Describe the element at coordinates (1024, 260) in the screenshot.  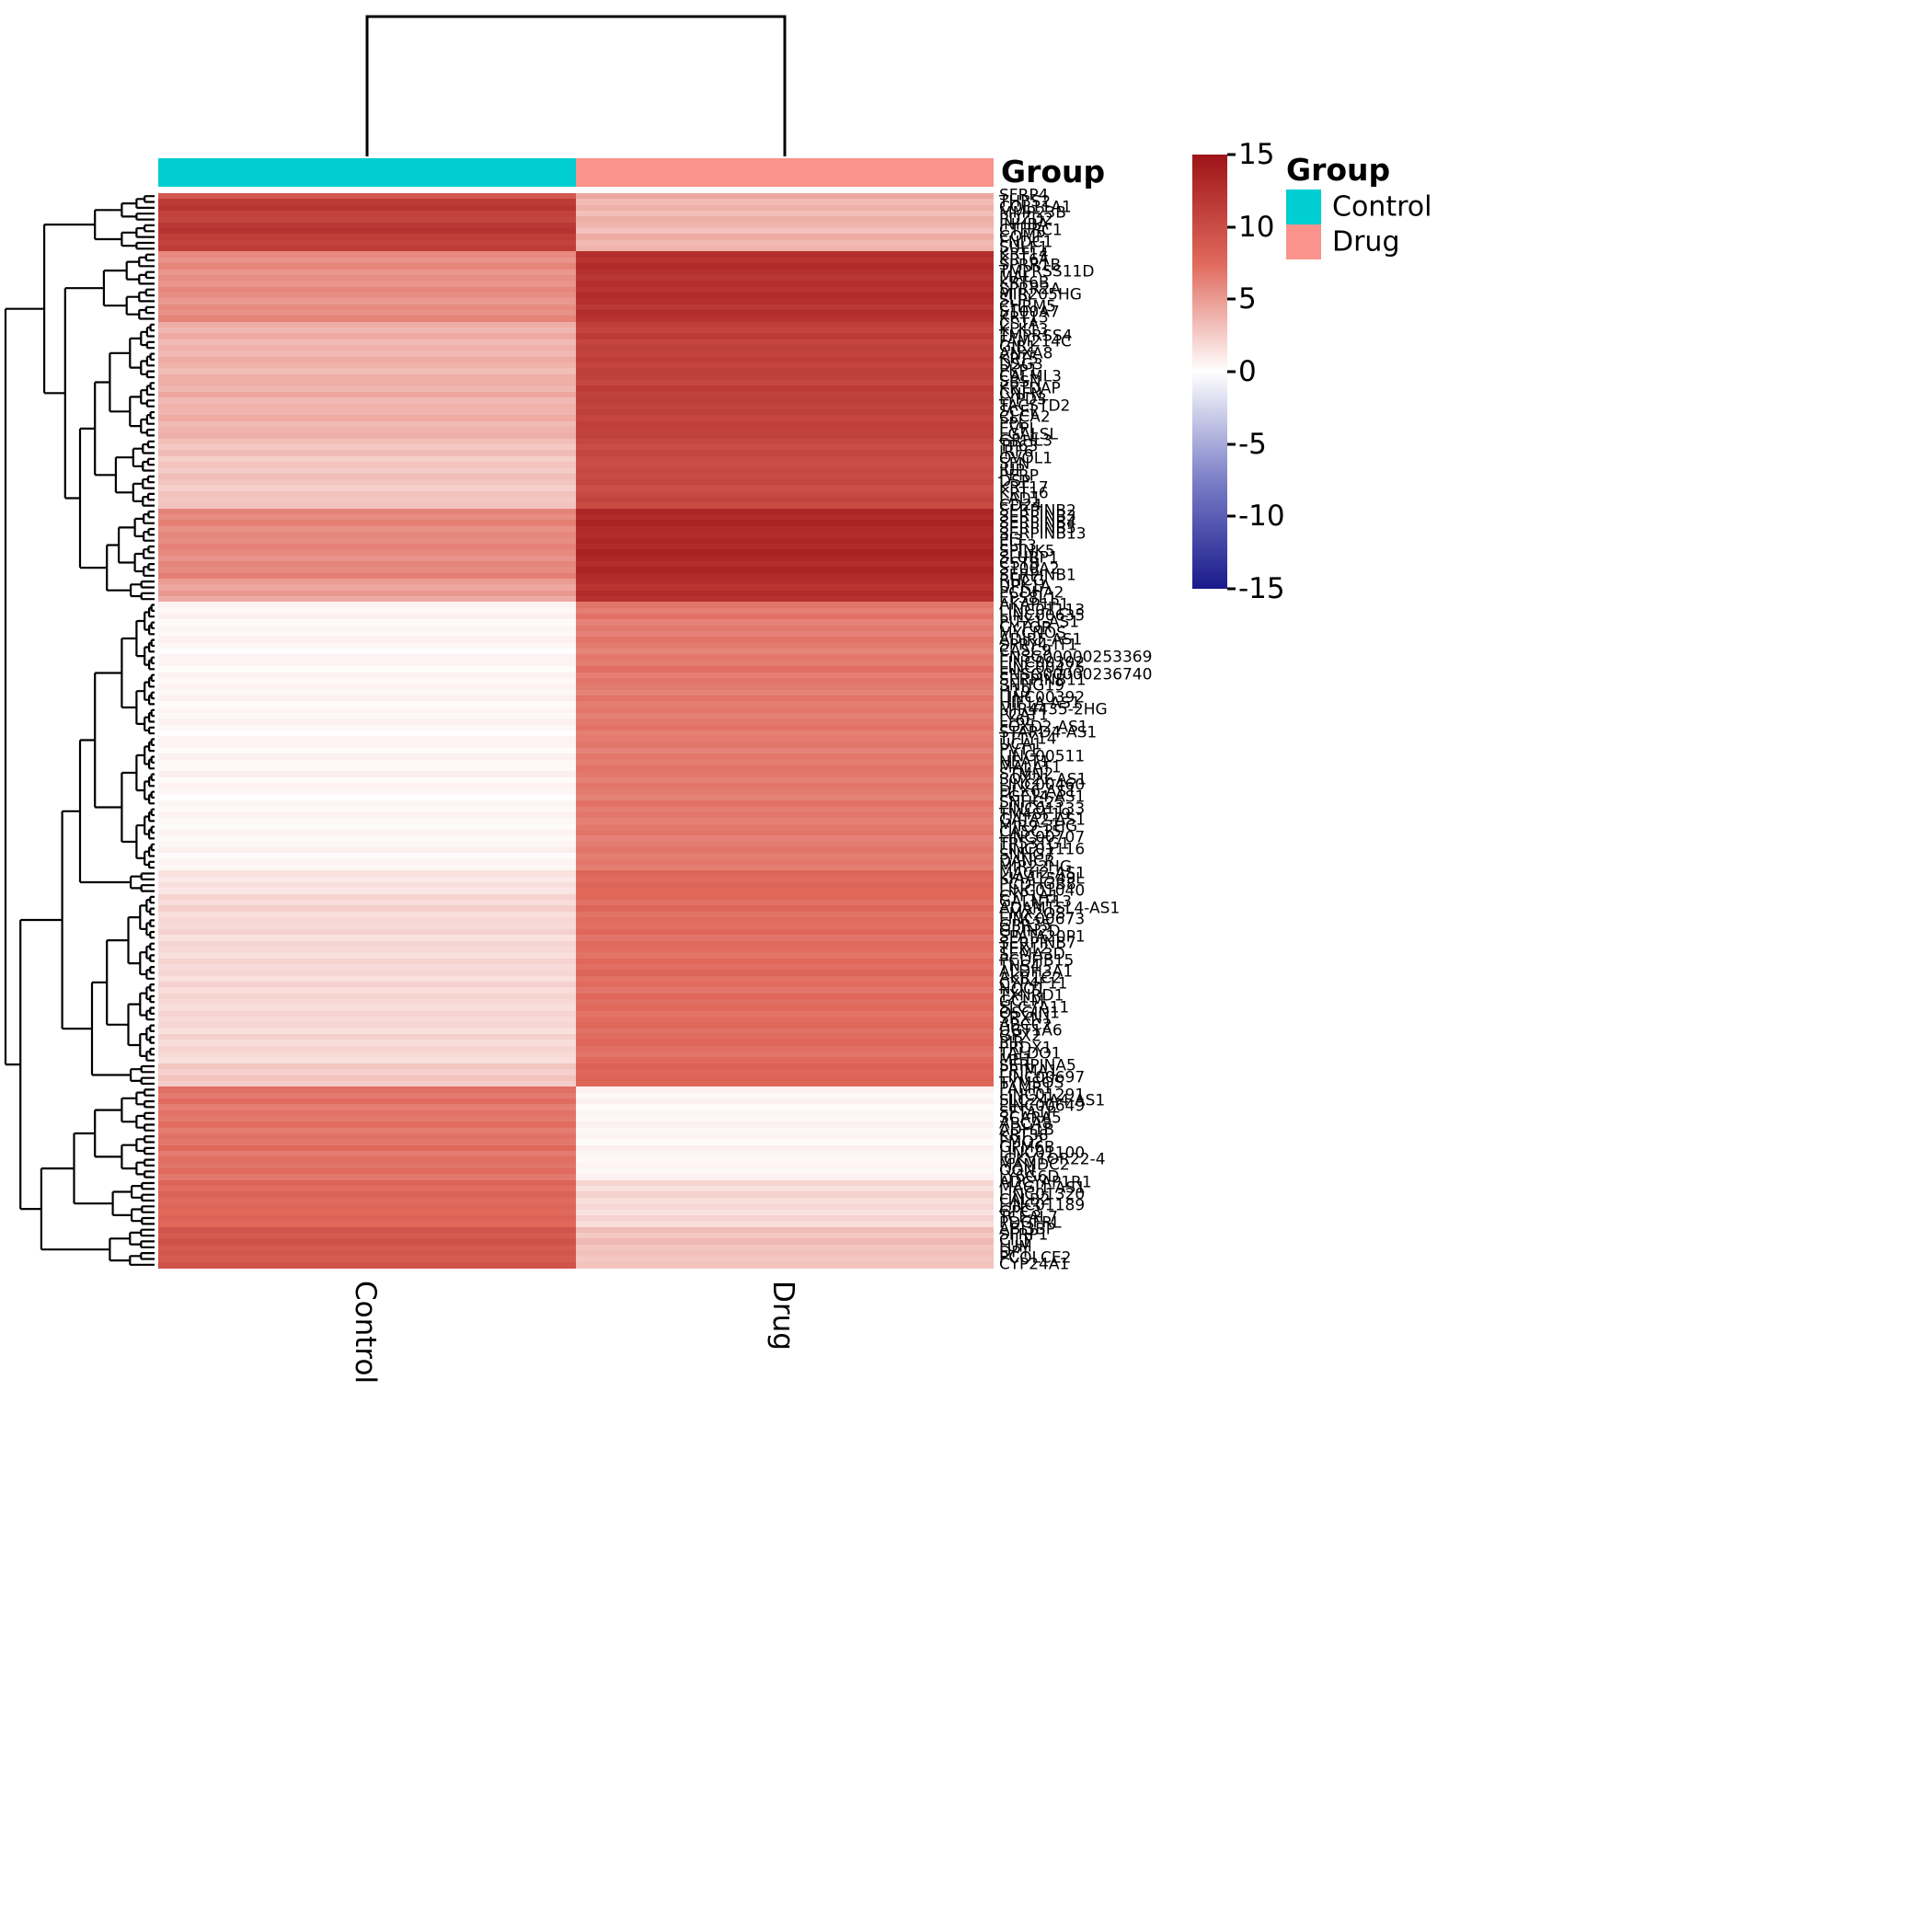
I see `row-label: KRT6A` at that location.